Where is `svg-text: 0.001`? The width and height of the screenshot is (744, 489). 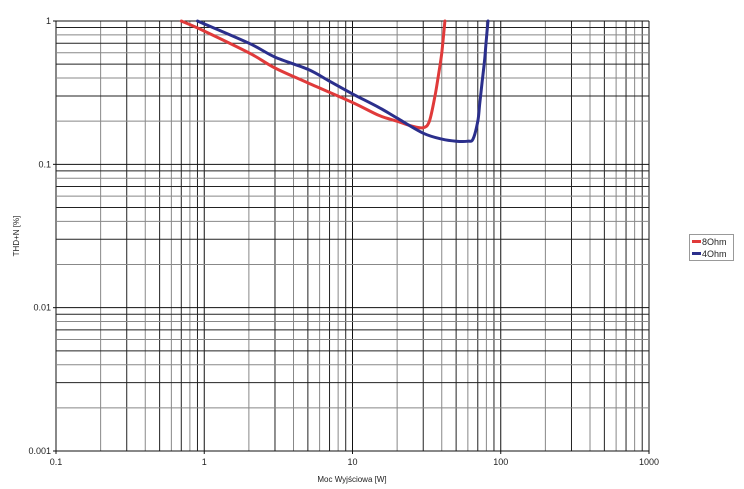 svg-text: 0.001 is located at coordinates (39, 451).